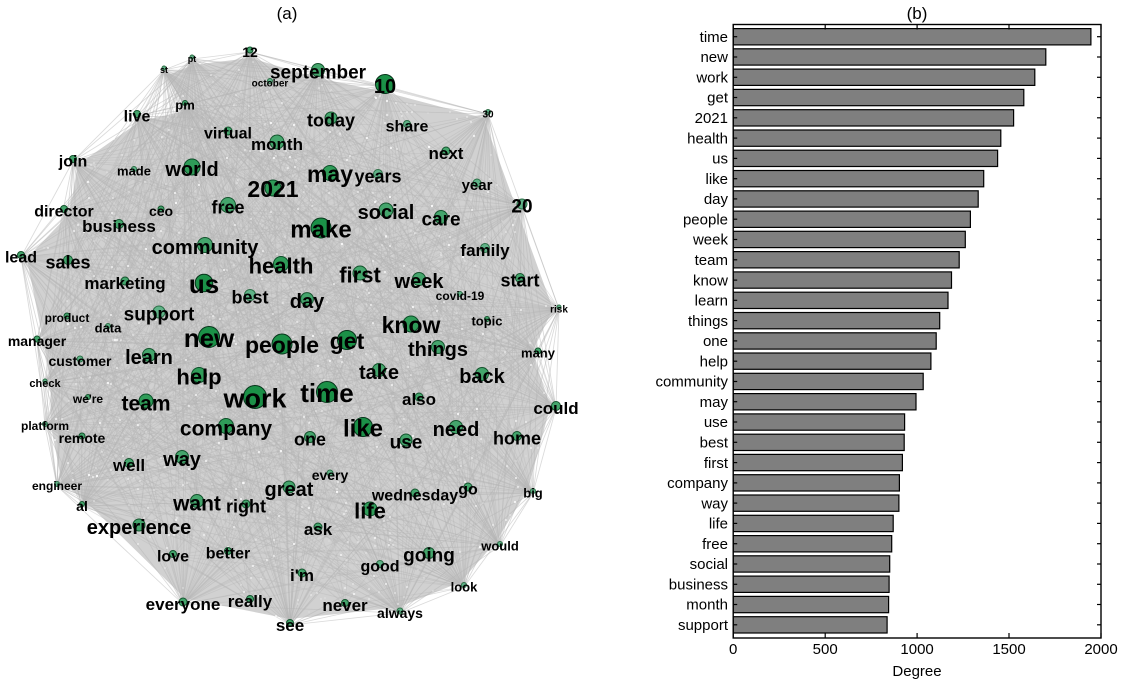 The height and width of the screenshot is (688, 1121). I want to click on svg-text: really, so click(250, 601).